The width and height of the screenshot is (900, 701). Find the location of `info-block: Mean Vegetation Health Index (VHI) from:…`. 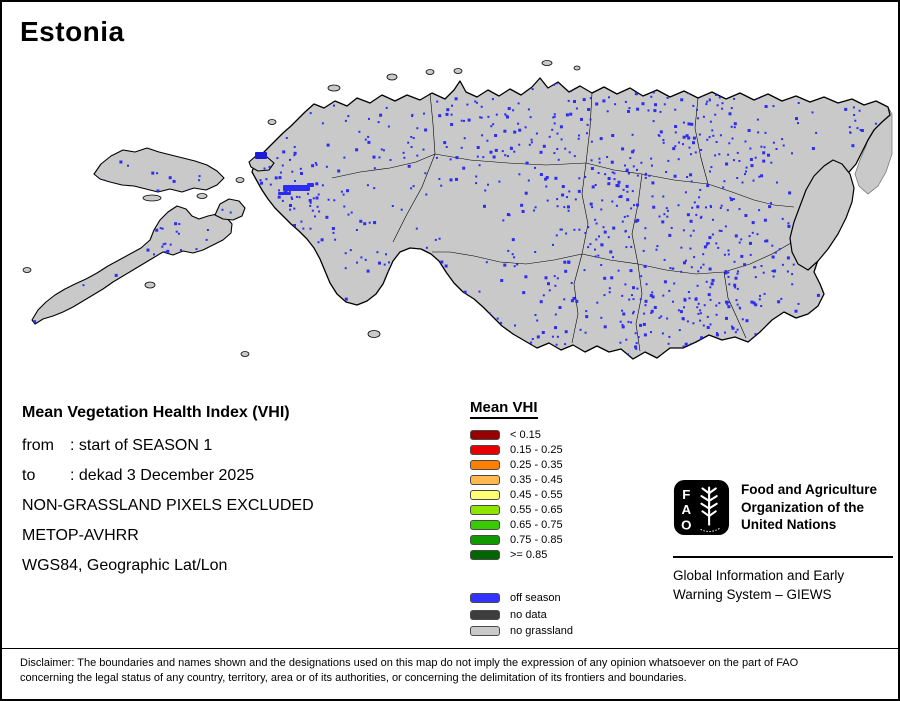

info-block: Mean Vegetation Health Index (VHI) from:… is located at coordinates (168, 495).